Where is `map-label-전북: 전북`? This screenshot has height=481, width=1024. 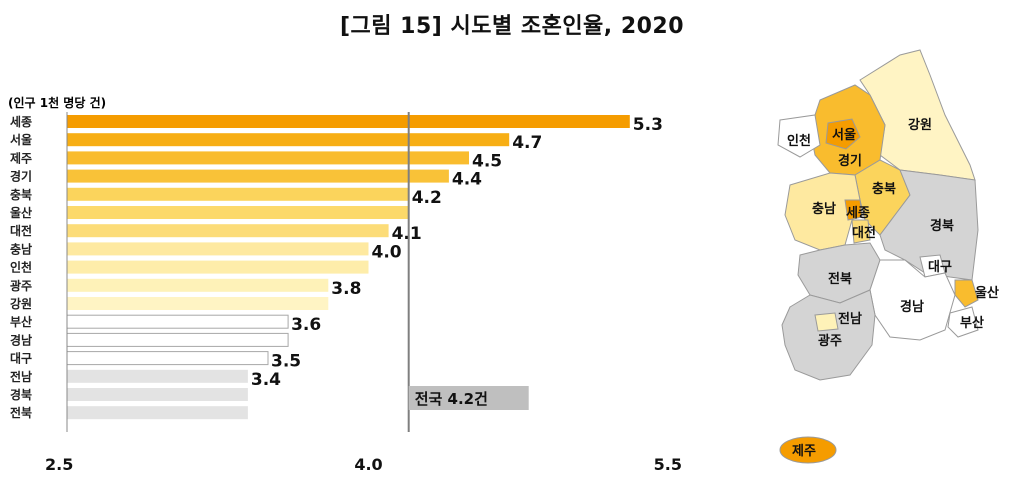 map-label-전북: 전북 is located at coordinates (840, 279).